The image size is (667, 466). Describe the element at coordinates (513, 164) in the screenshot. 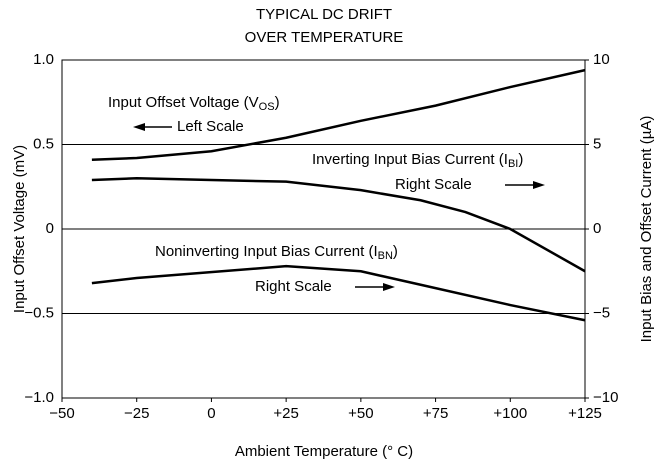

I see `annotation-subscript: BI` at that location.